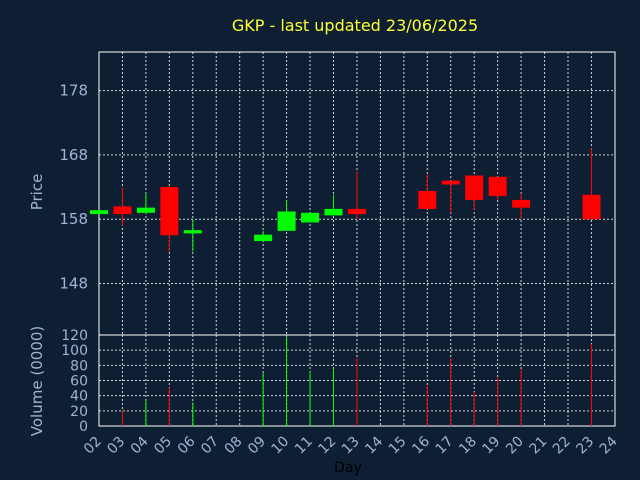  I want to click on day-tick-label: 13, so click(351, 446).